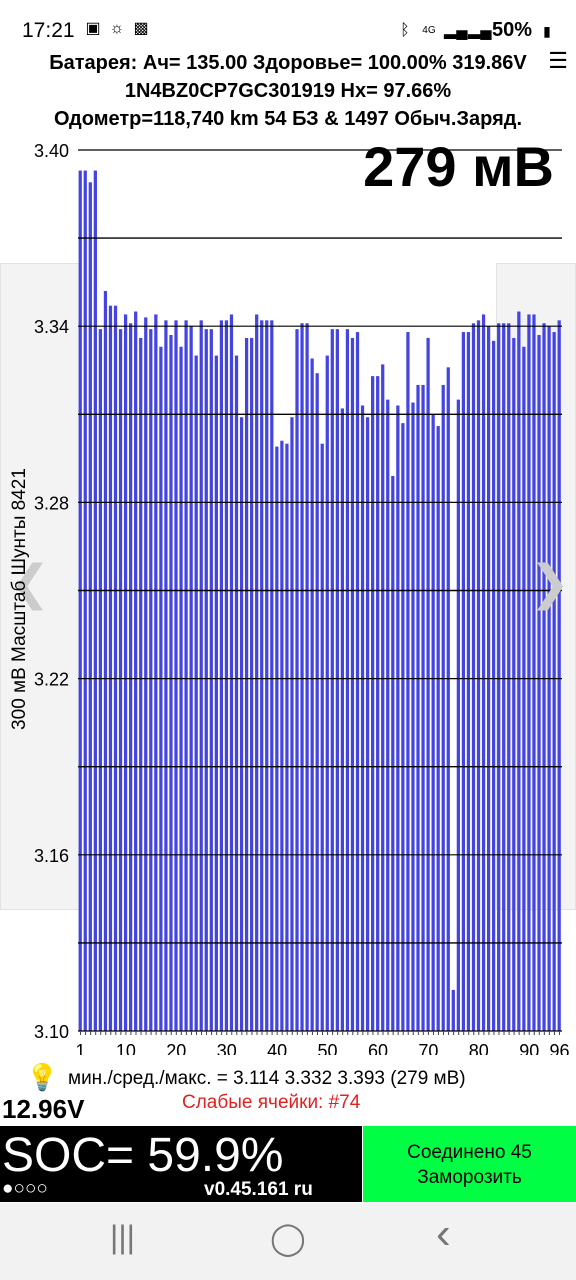 Image resolution: width=576 pixels, height=1280 pixels. What do you see at coordinates (328, 1048) in the screenshot?
I see `chart-x-tick-label: 50` at bounding box center [328, 1048].